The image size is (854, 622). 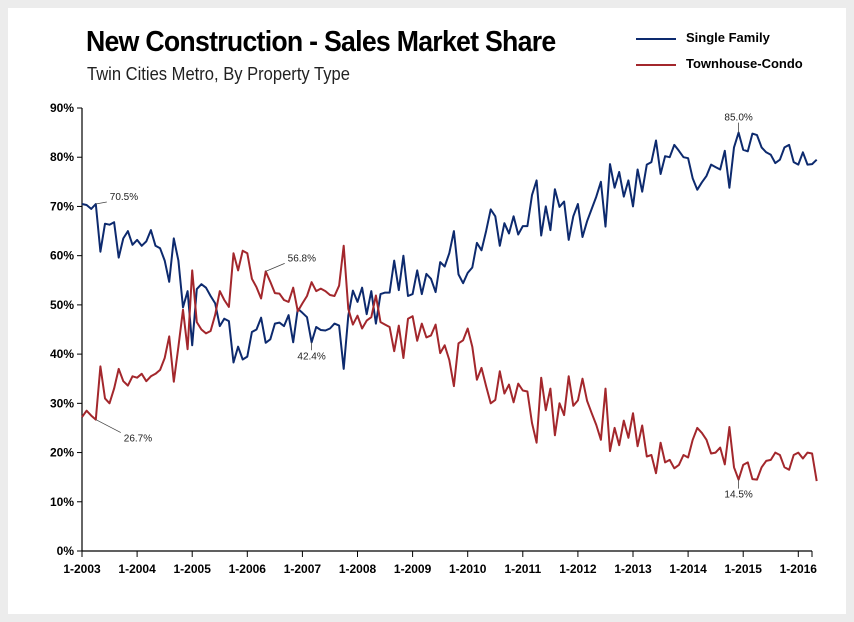 I want to click on y-tick-label: 70%, so click(x=62, y=206).